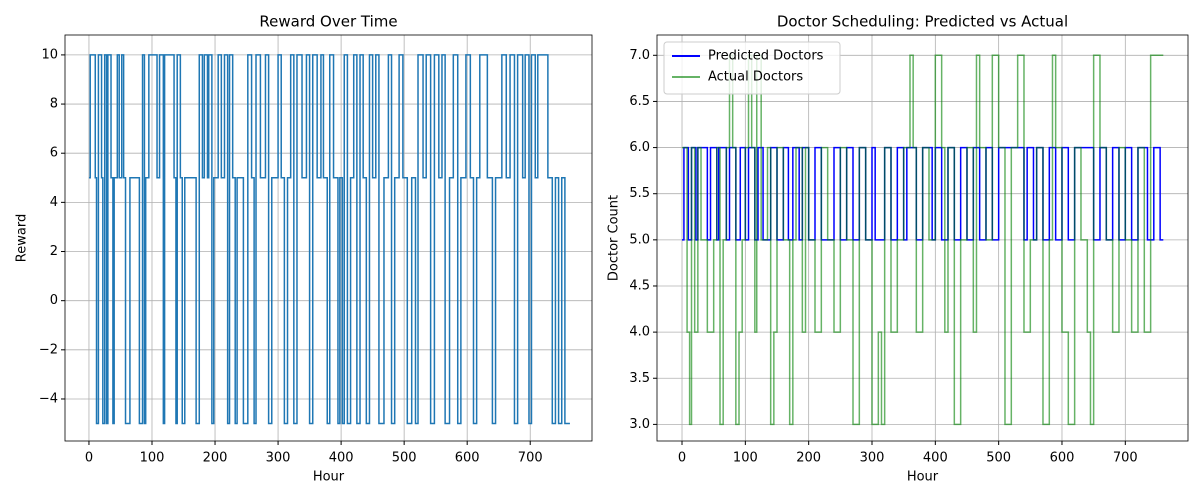 The image size is (1200, 500). Describe the element at coordinates (49, 54) in the screenshot. I see `y-tick-label: 10` at that location.